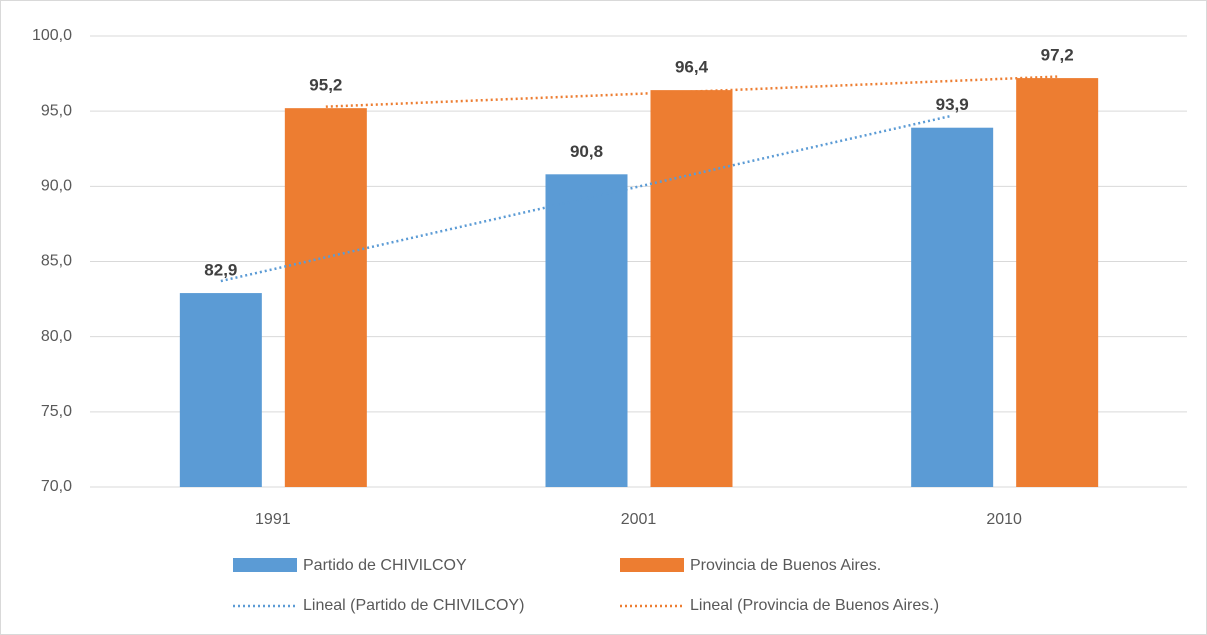  Describe the element at coordinates (273, 519) in the screenshot. I see `x-tick-label: 1991` at that location.